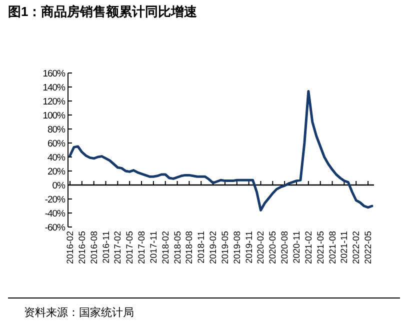 The width and height of the screenshot is (407, 328). I want to click on x-tick-label: 2022-02, so click(356, 247).